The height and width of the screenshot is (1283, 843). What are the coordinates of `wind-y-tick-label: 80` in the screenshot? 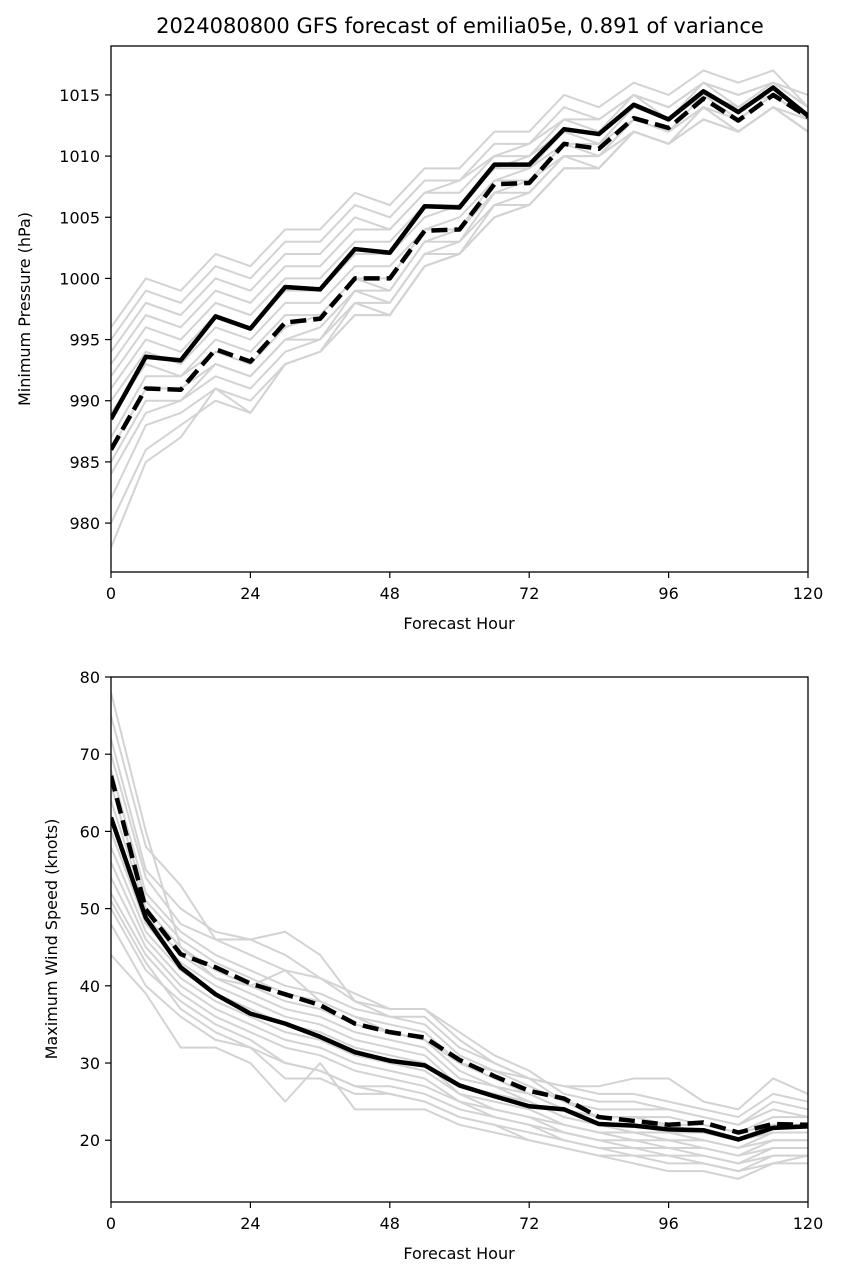 It's located at (90, 677).